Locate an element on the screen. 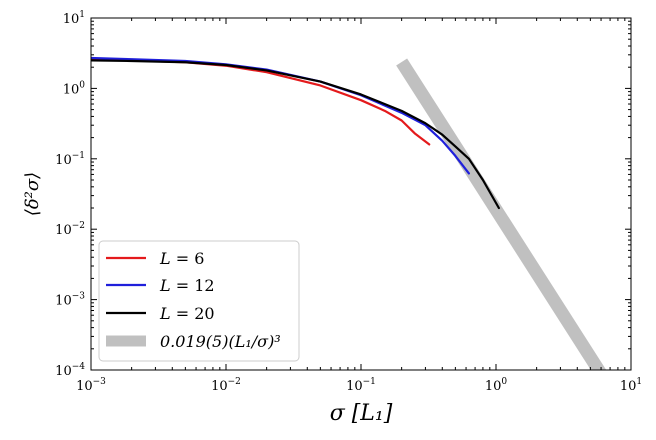  x-tick-label-exp: 0 is located at coordinates (504, 382).